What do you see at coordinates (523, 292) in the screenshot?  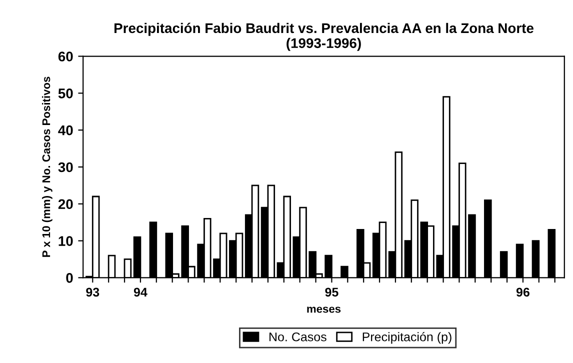 I see `x-tick-label: 96` at bounding box center [523, 292].